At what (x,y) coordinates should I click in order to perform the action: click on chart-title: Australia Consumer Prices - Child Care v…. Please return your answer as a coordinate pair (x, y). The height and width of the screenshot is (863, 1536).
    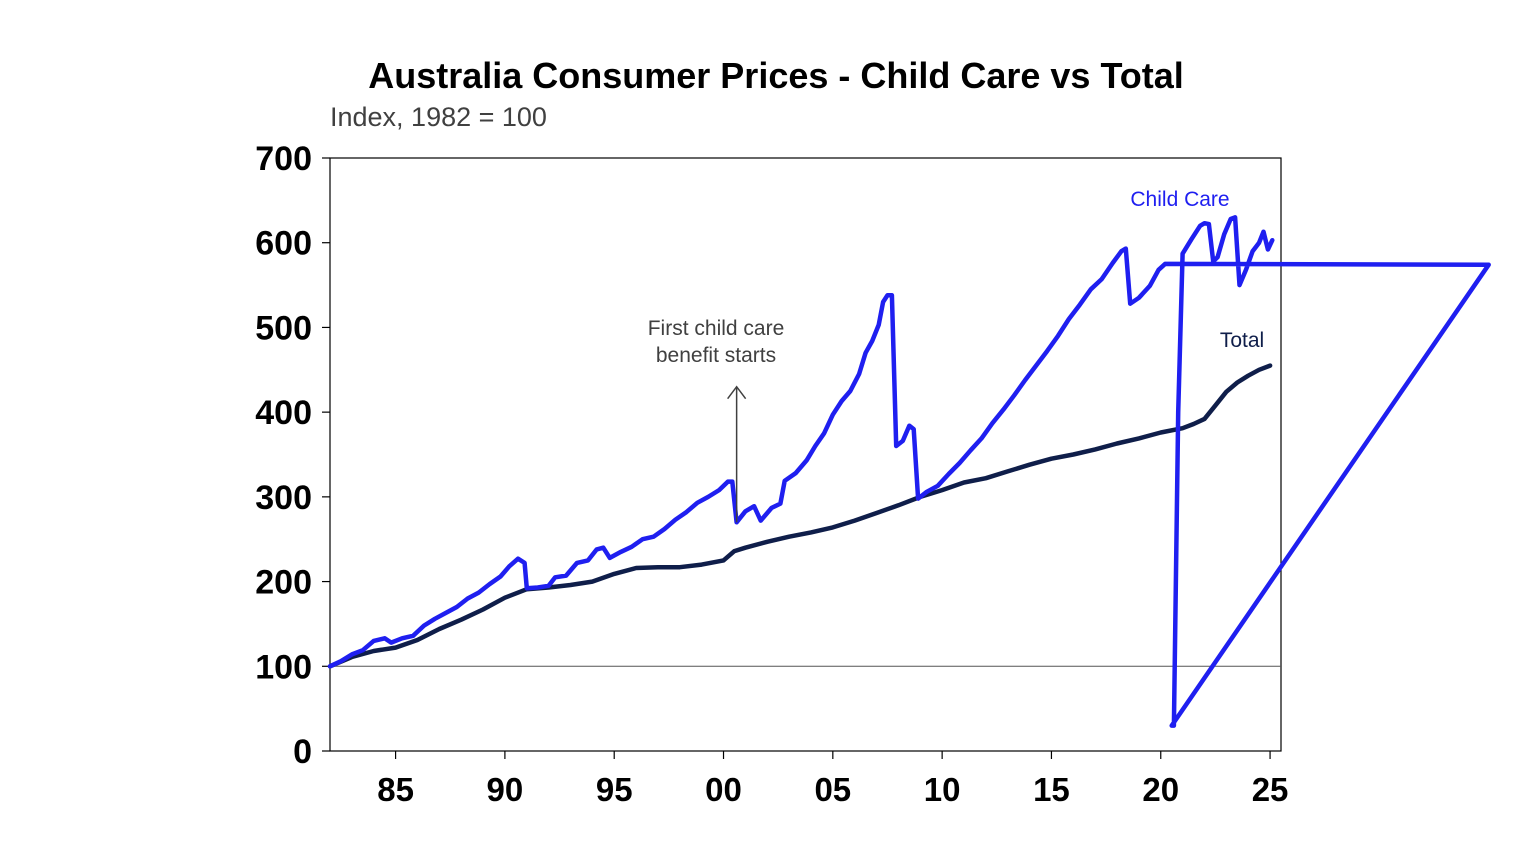
    Looking at the image, I should click on (776, 75).